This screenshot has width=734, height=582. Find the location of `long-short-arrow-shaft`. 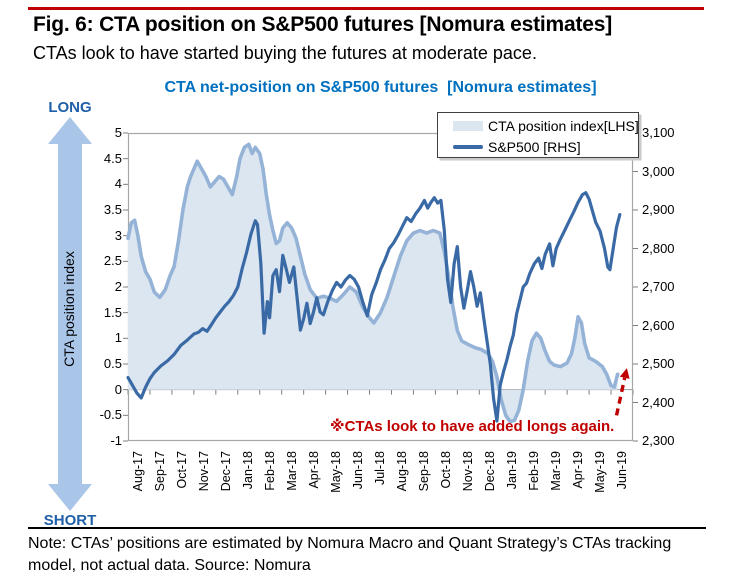

long-short-arrow-shaft is located at coordinates (70, 314).